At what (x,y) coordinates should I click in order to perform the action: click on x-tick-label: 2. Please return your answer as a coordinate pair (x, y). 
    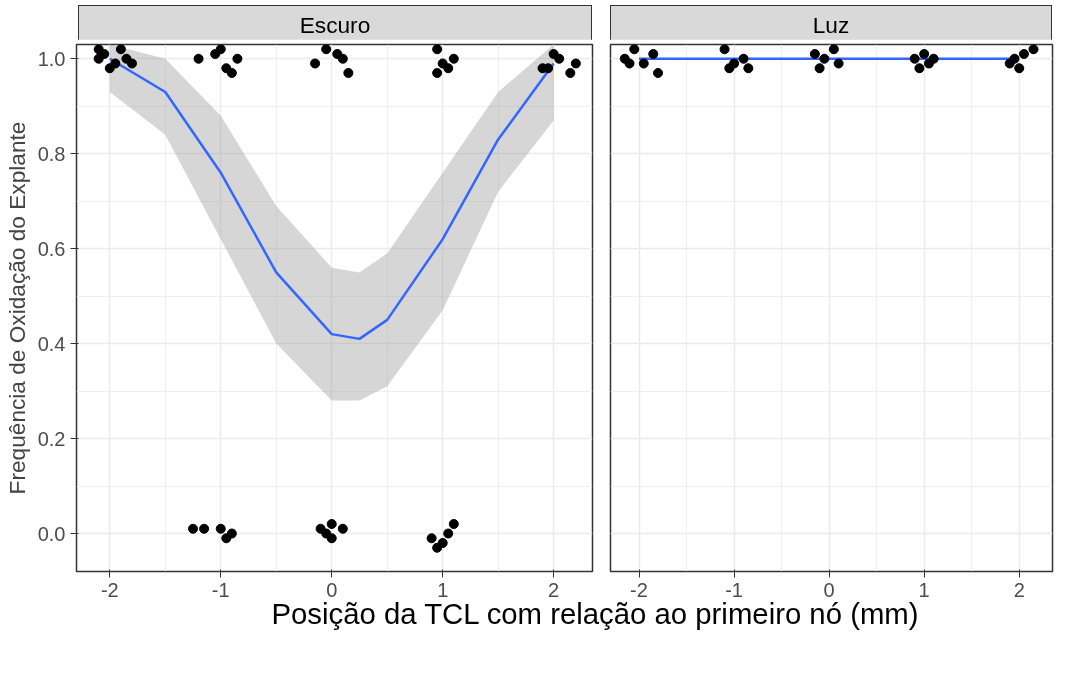
    Looking at the image, I should click on (1019, 589).